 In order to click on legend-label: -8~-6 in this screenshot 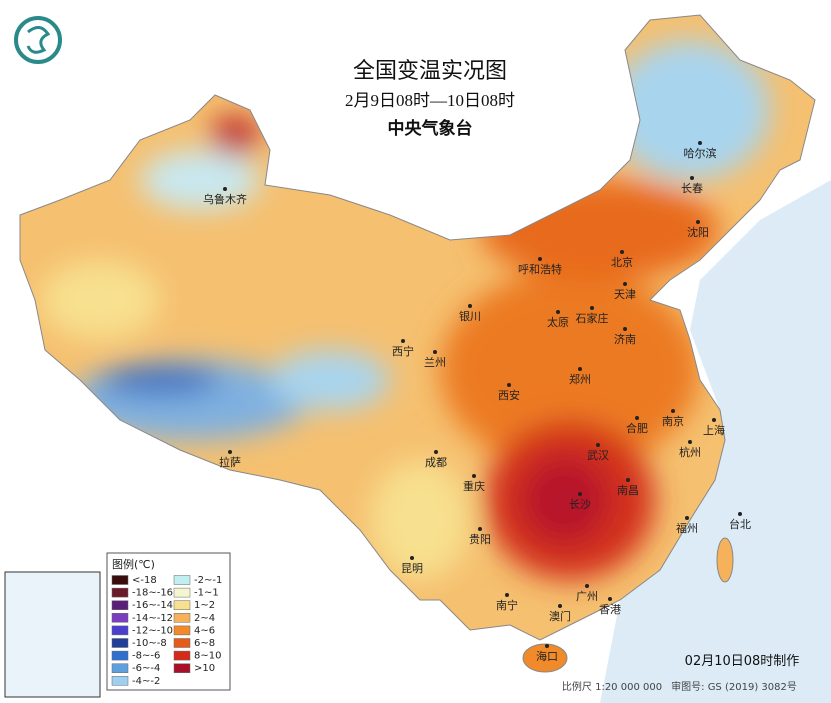, I will do `click(146, 656)`.